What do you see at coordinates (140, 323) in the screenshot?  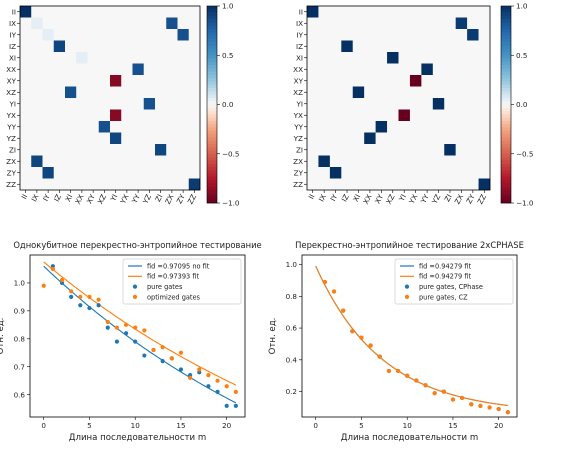 I see `fit-line` at bounding box center [140, 323].